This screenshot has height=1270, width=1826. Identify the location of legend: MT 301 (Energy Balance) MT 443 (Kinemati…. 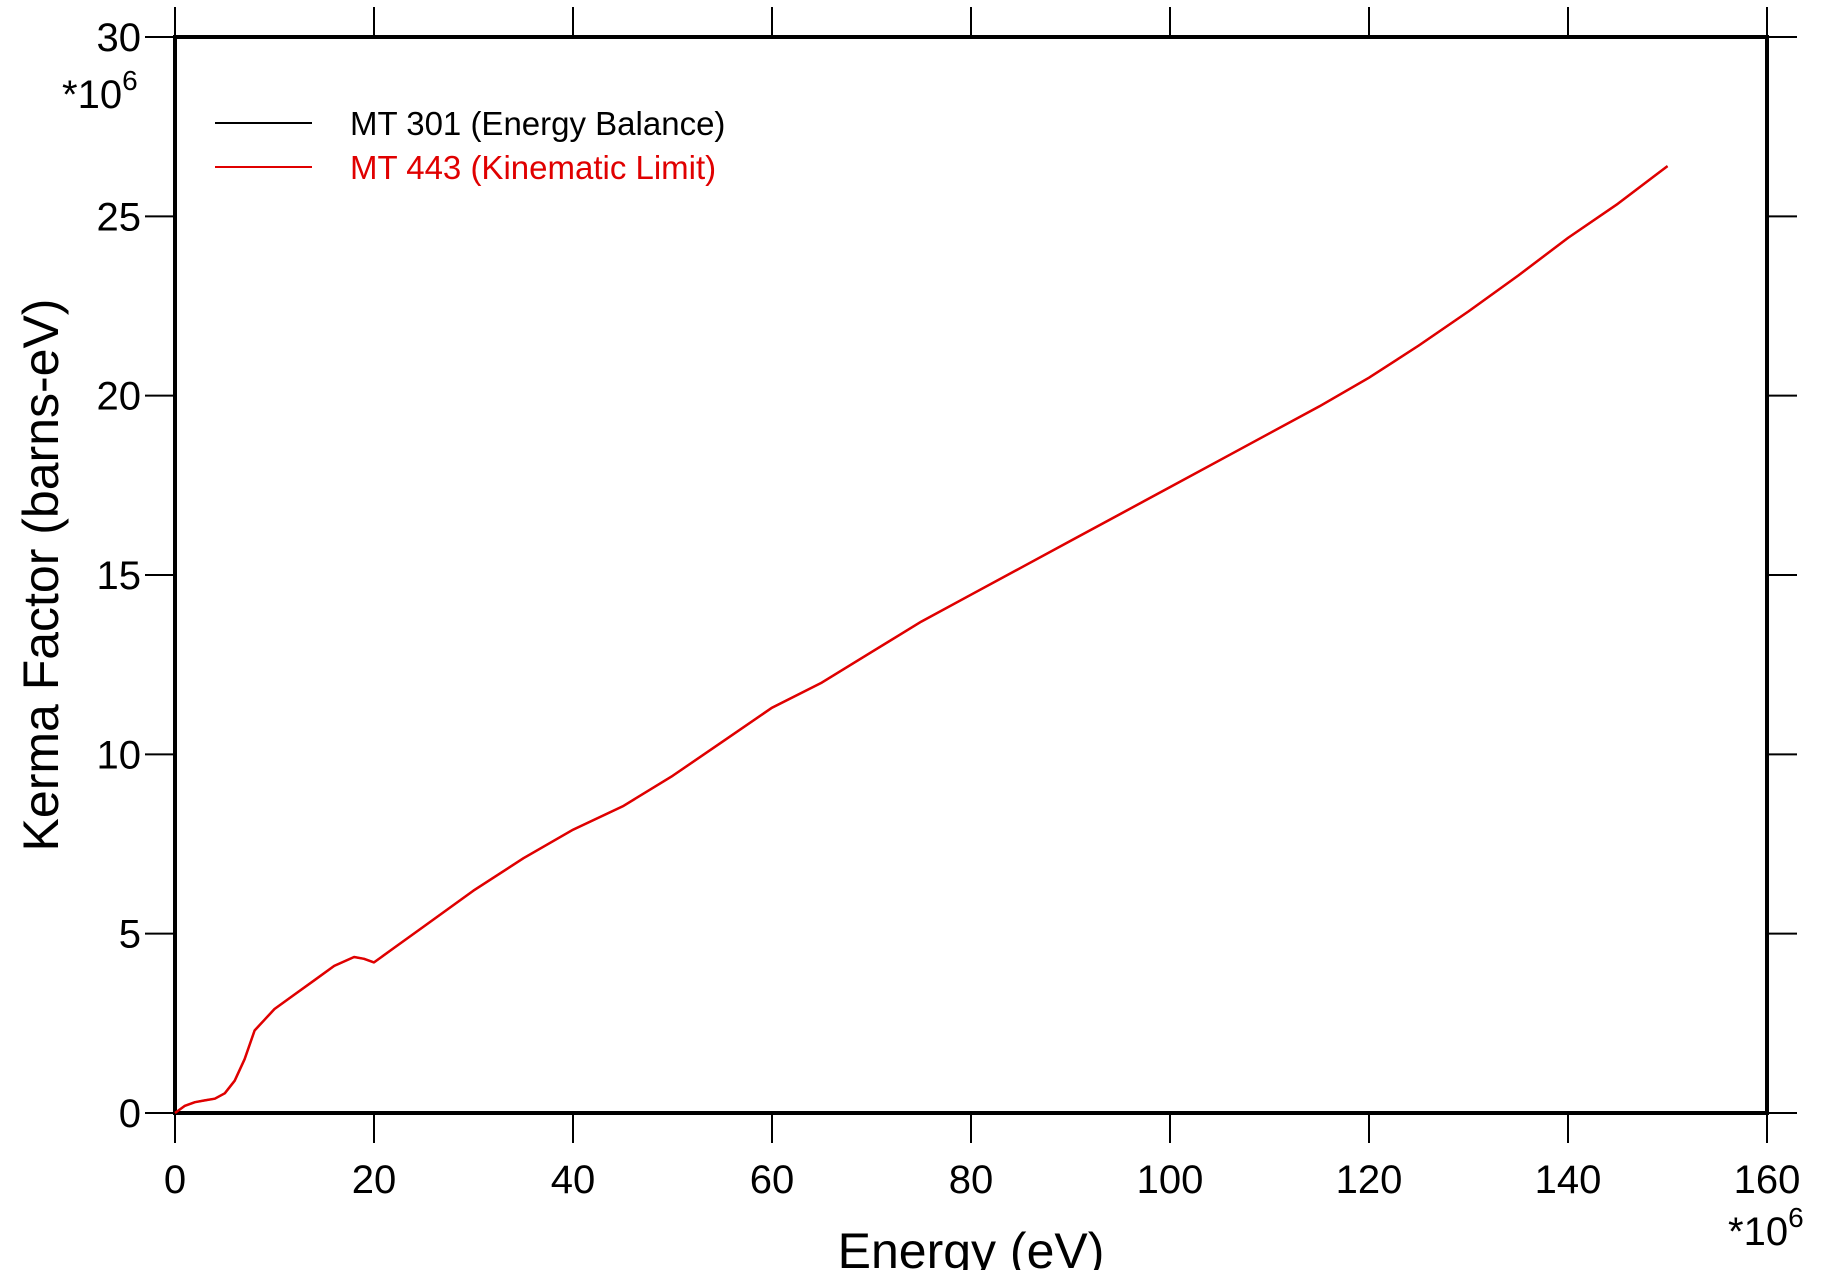
(470, 145).